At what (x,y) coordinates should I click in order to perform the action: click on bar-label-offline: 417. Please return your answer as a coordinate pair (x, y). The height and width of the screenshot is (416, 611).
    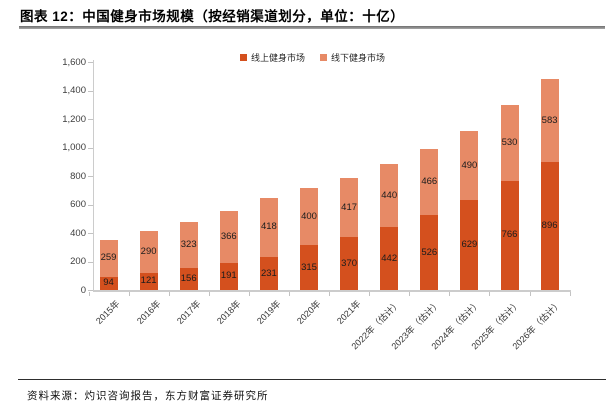
    Looking at the image, I should click on (349, 207).